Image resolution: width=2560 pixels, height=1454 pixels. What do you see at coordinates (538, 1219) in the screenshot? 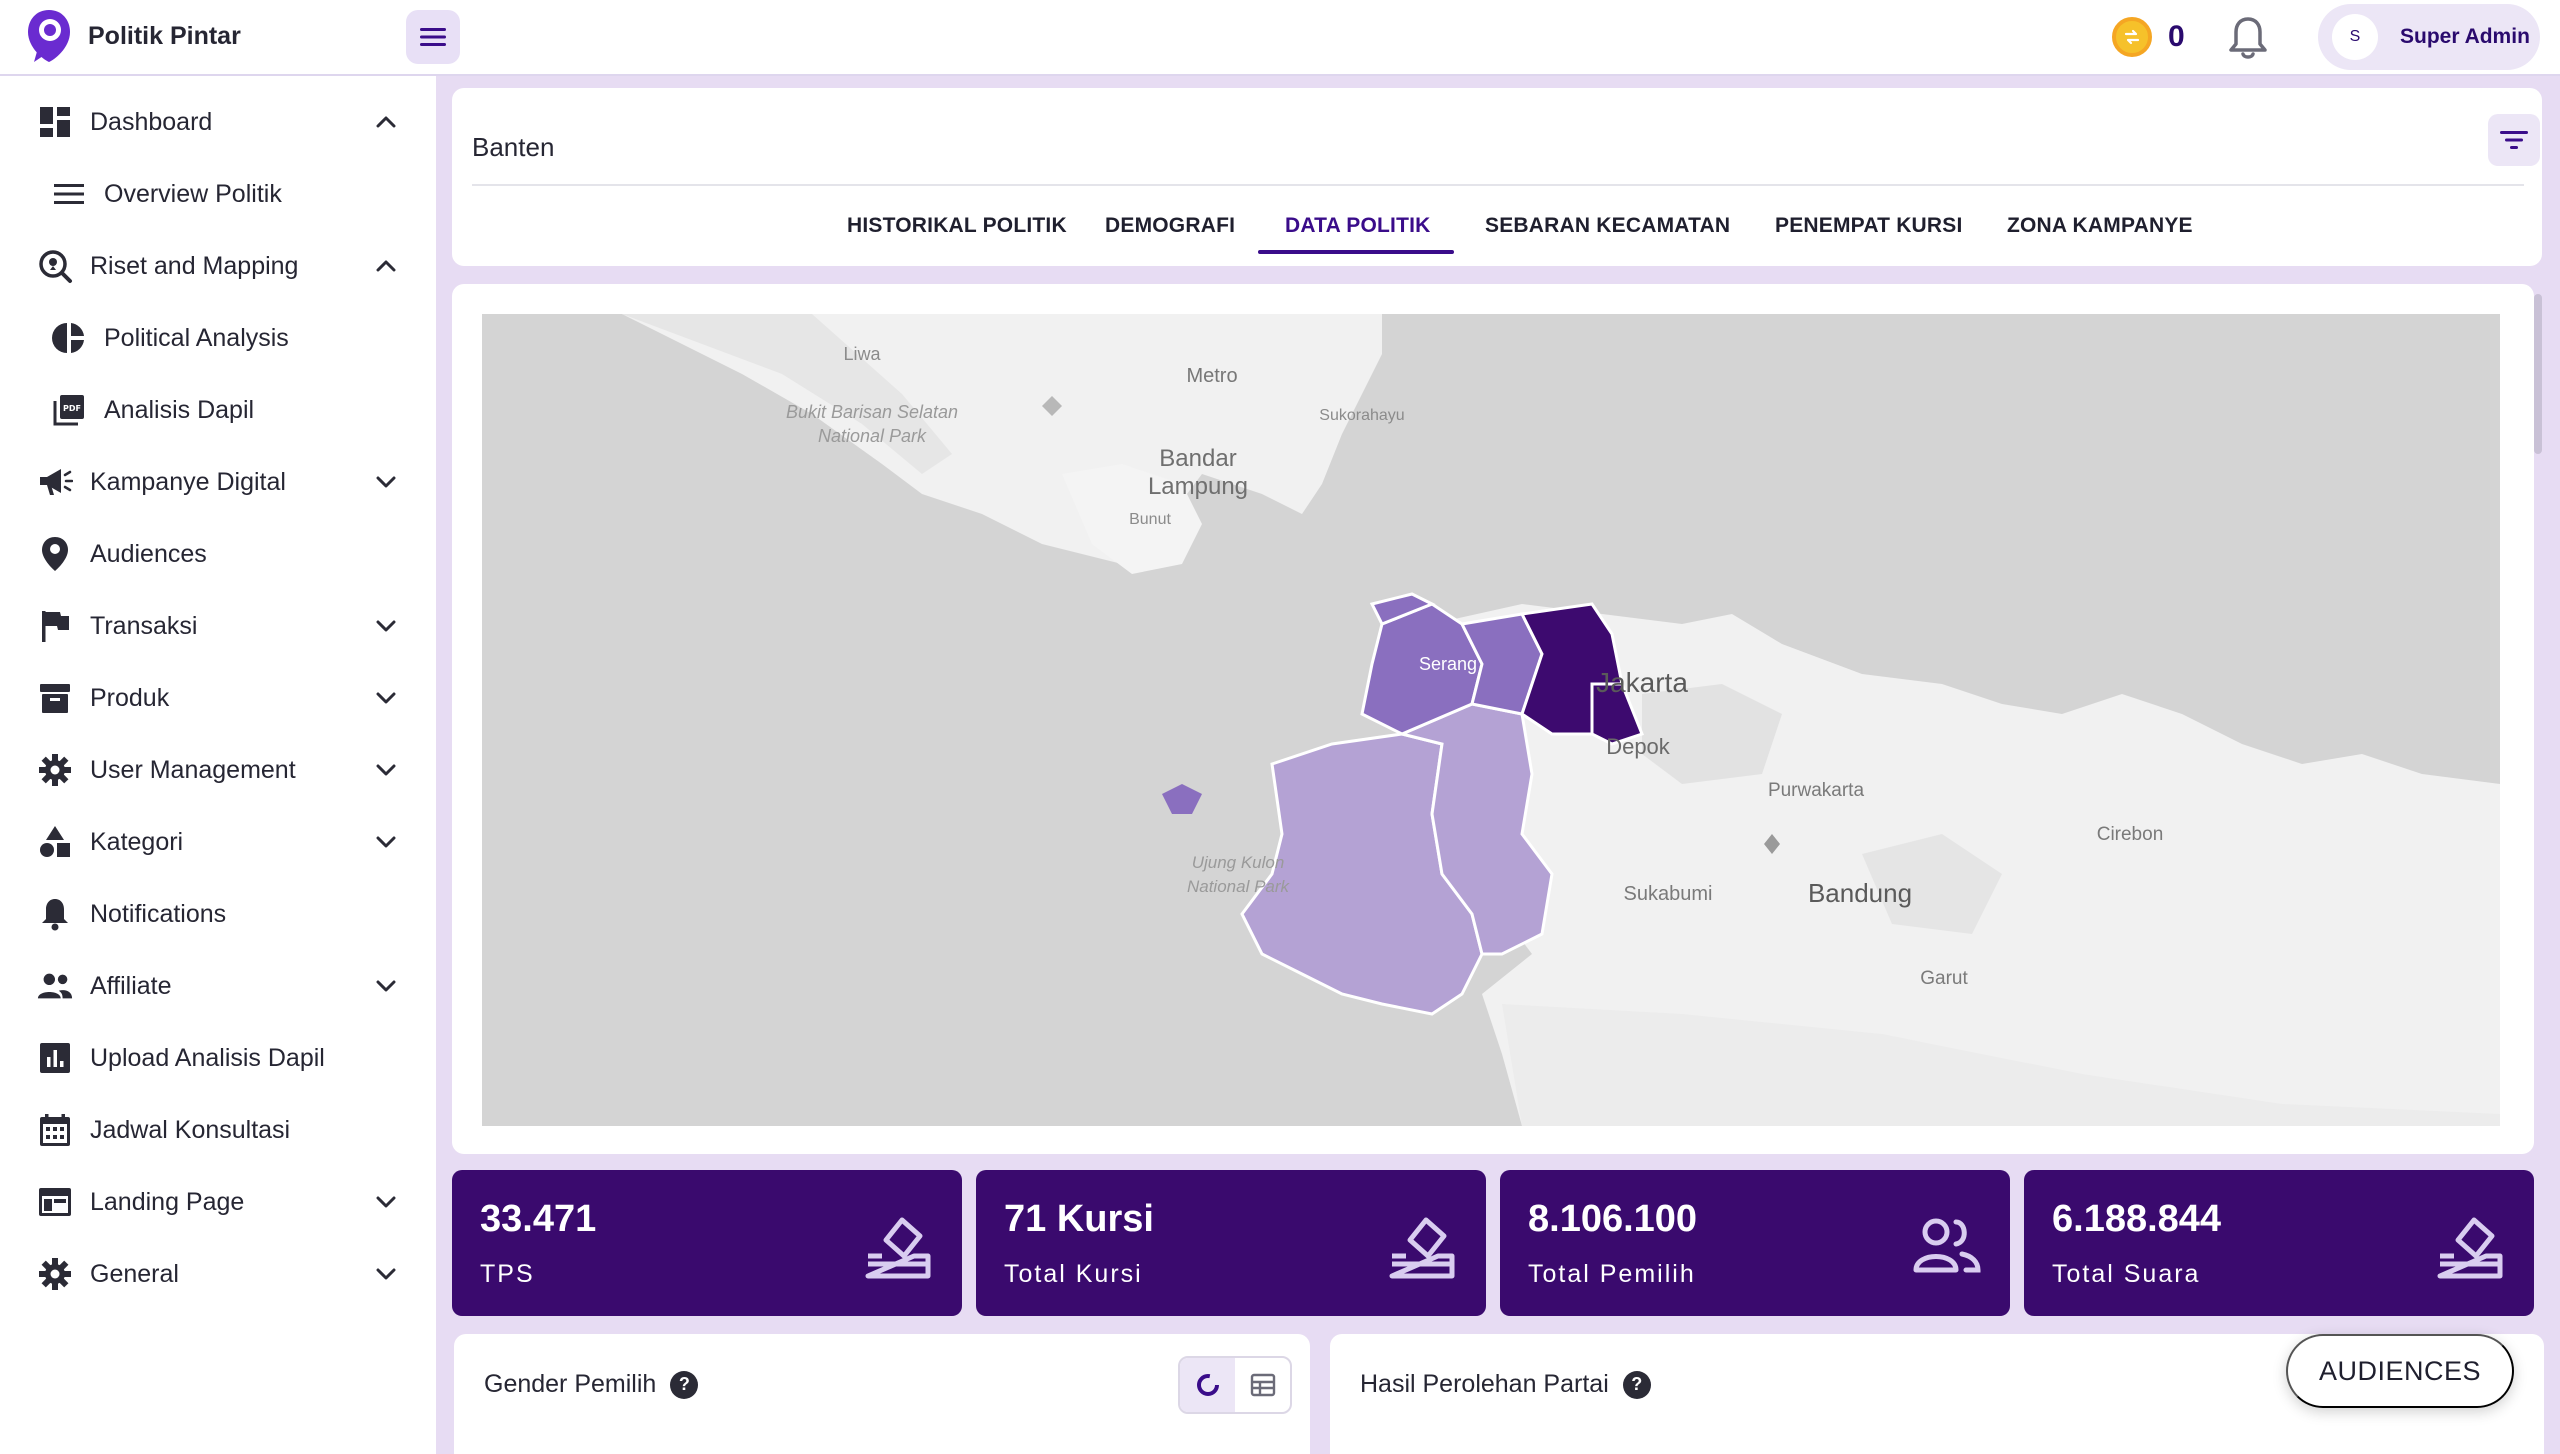
I see `stat-value: 33.471` at bounding box center [538, 1219].